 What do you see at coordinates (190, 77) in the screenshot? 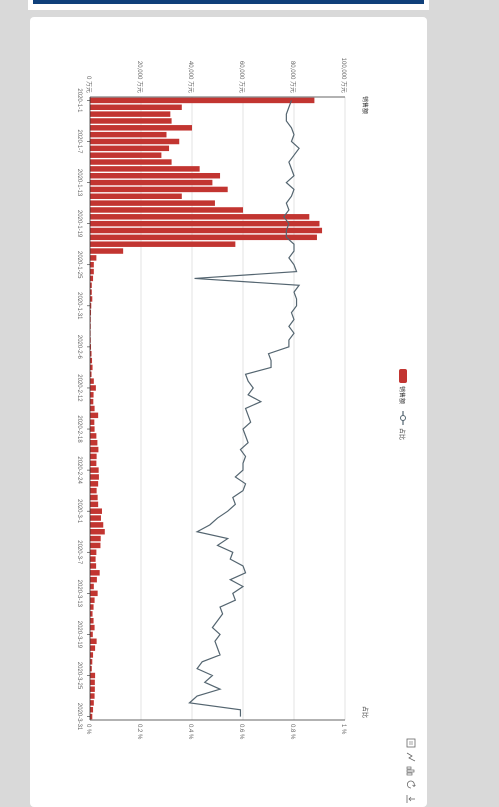
I see `left-axis-tick-label: 40,000 万元` at bounding box center [190, 77].